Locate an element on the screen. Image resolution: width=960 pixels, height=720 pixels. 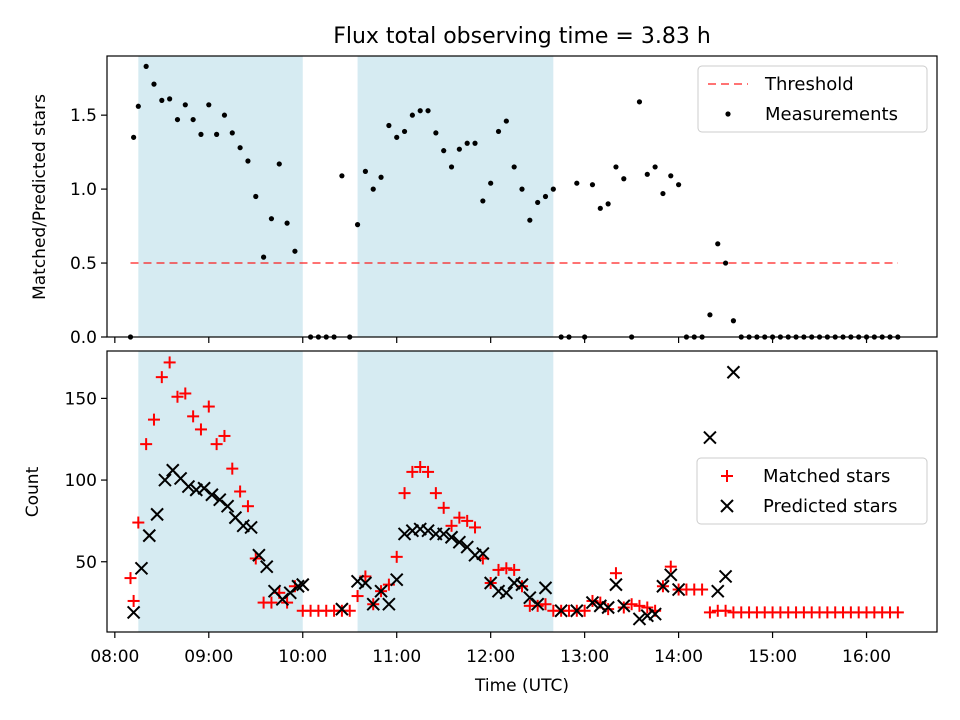
legend-measurements-swatch is located at coordinates (728, 114).